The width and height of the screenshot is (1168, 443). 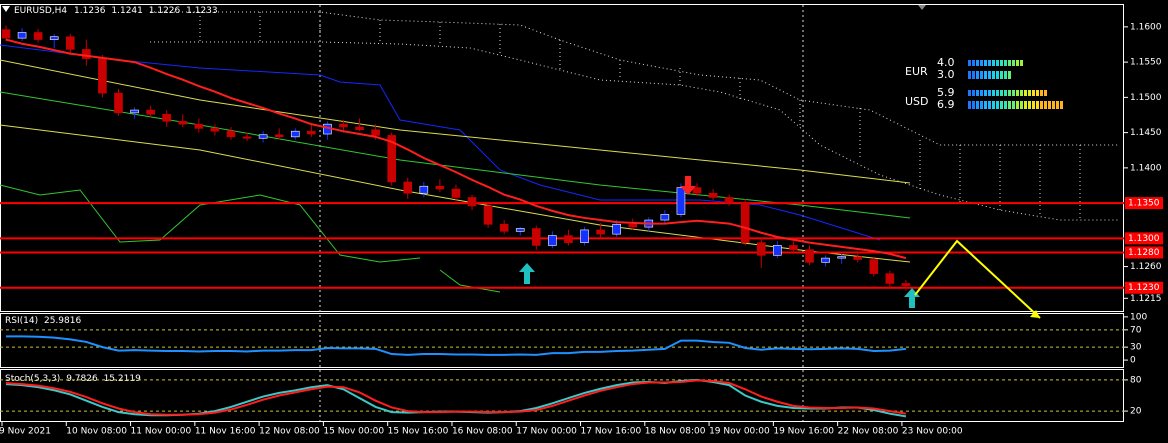 I want to click on rsi-tick-label: 30, so click(x=1136, y=348).